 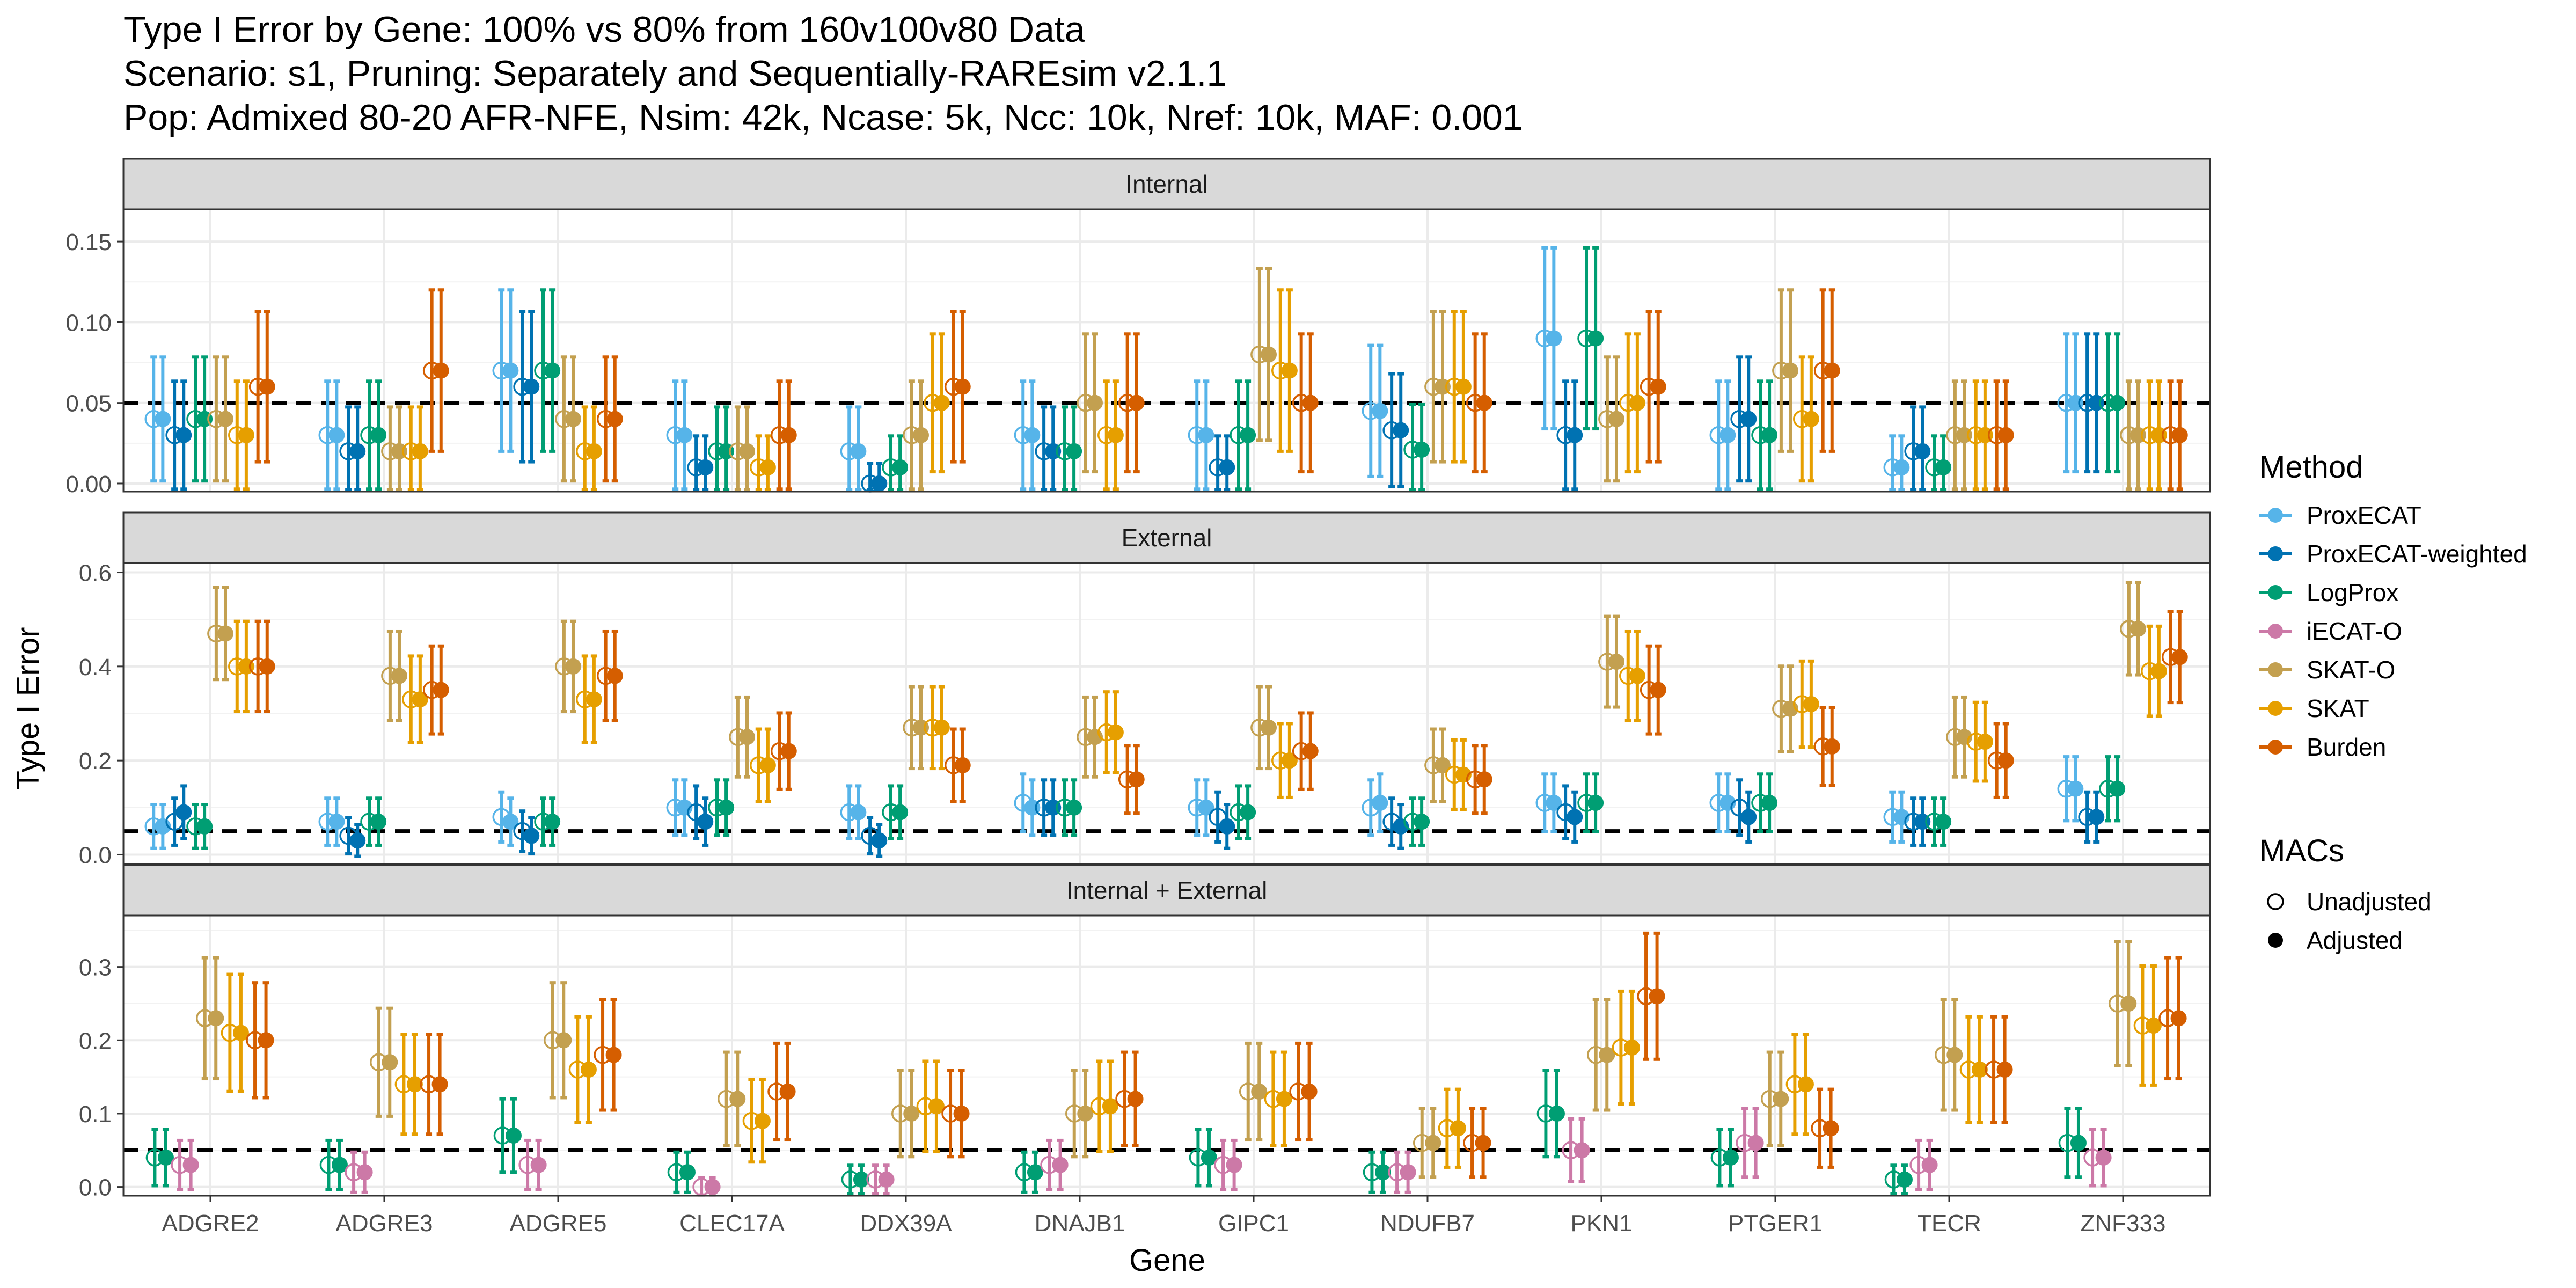 What do you see at coordinates (2301, 850) in the screenshot?
I see `legend-title-macs: MACs` at bounding box center [2301, 850].